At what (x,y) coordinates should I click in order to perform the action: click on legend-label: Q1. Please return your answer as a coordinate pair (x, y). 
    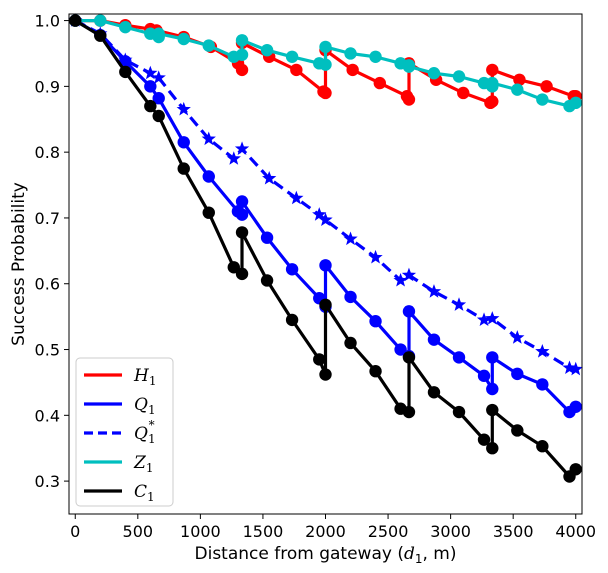
    Looking at the image, I should click on (145, 406).